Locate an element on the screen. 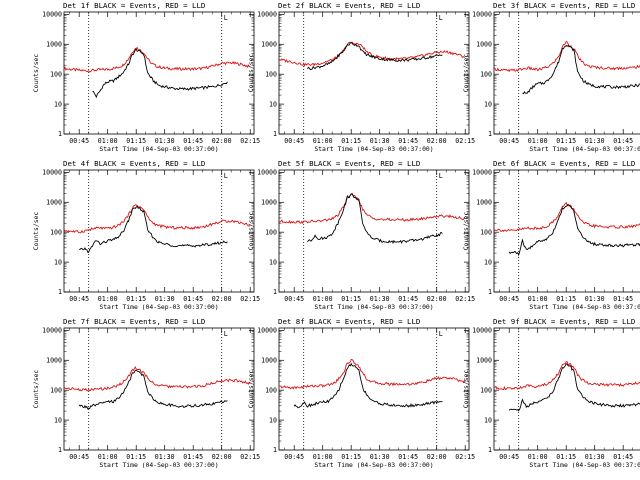  panel-title: Det 5f BLACK = Events, RED = LLD is located at coordinates (349, 163).